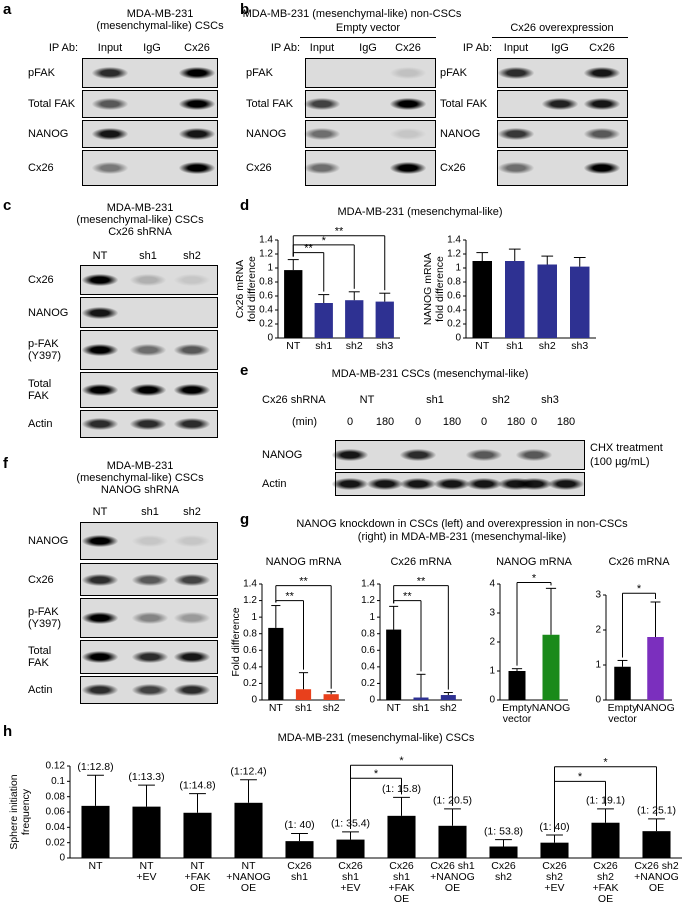  What do you see at coordinates (503, 831) in the screenshot?
I see `ratio-label: (1: 53.8)` at bounding box center [503, 831].